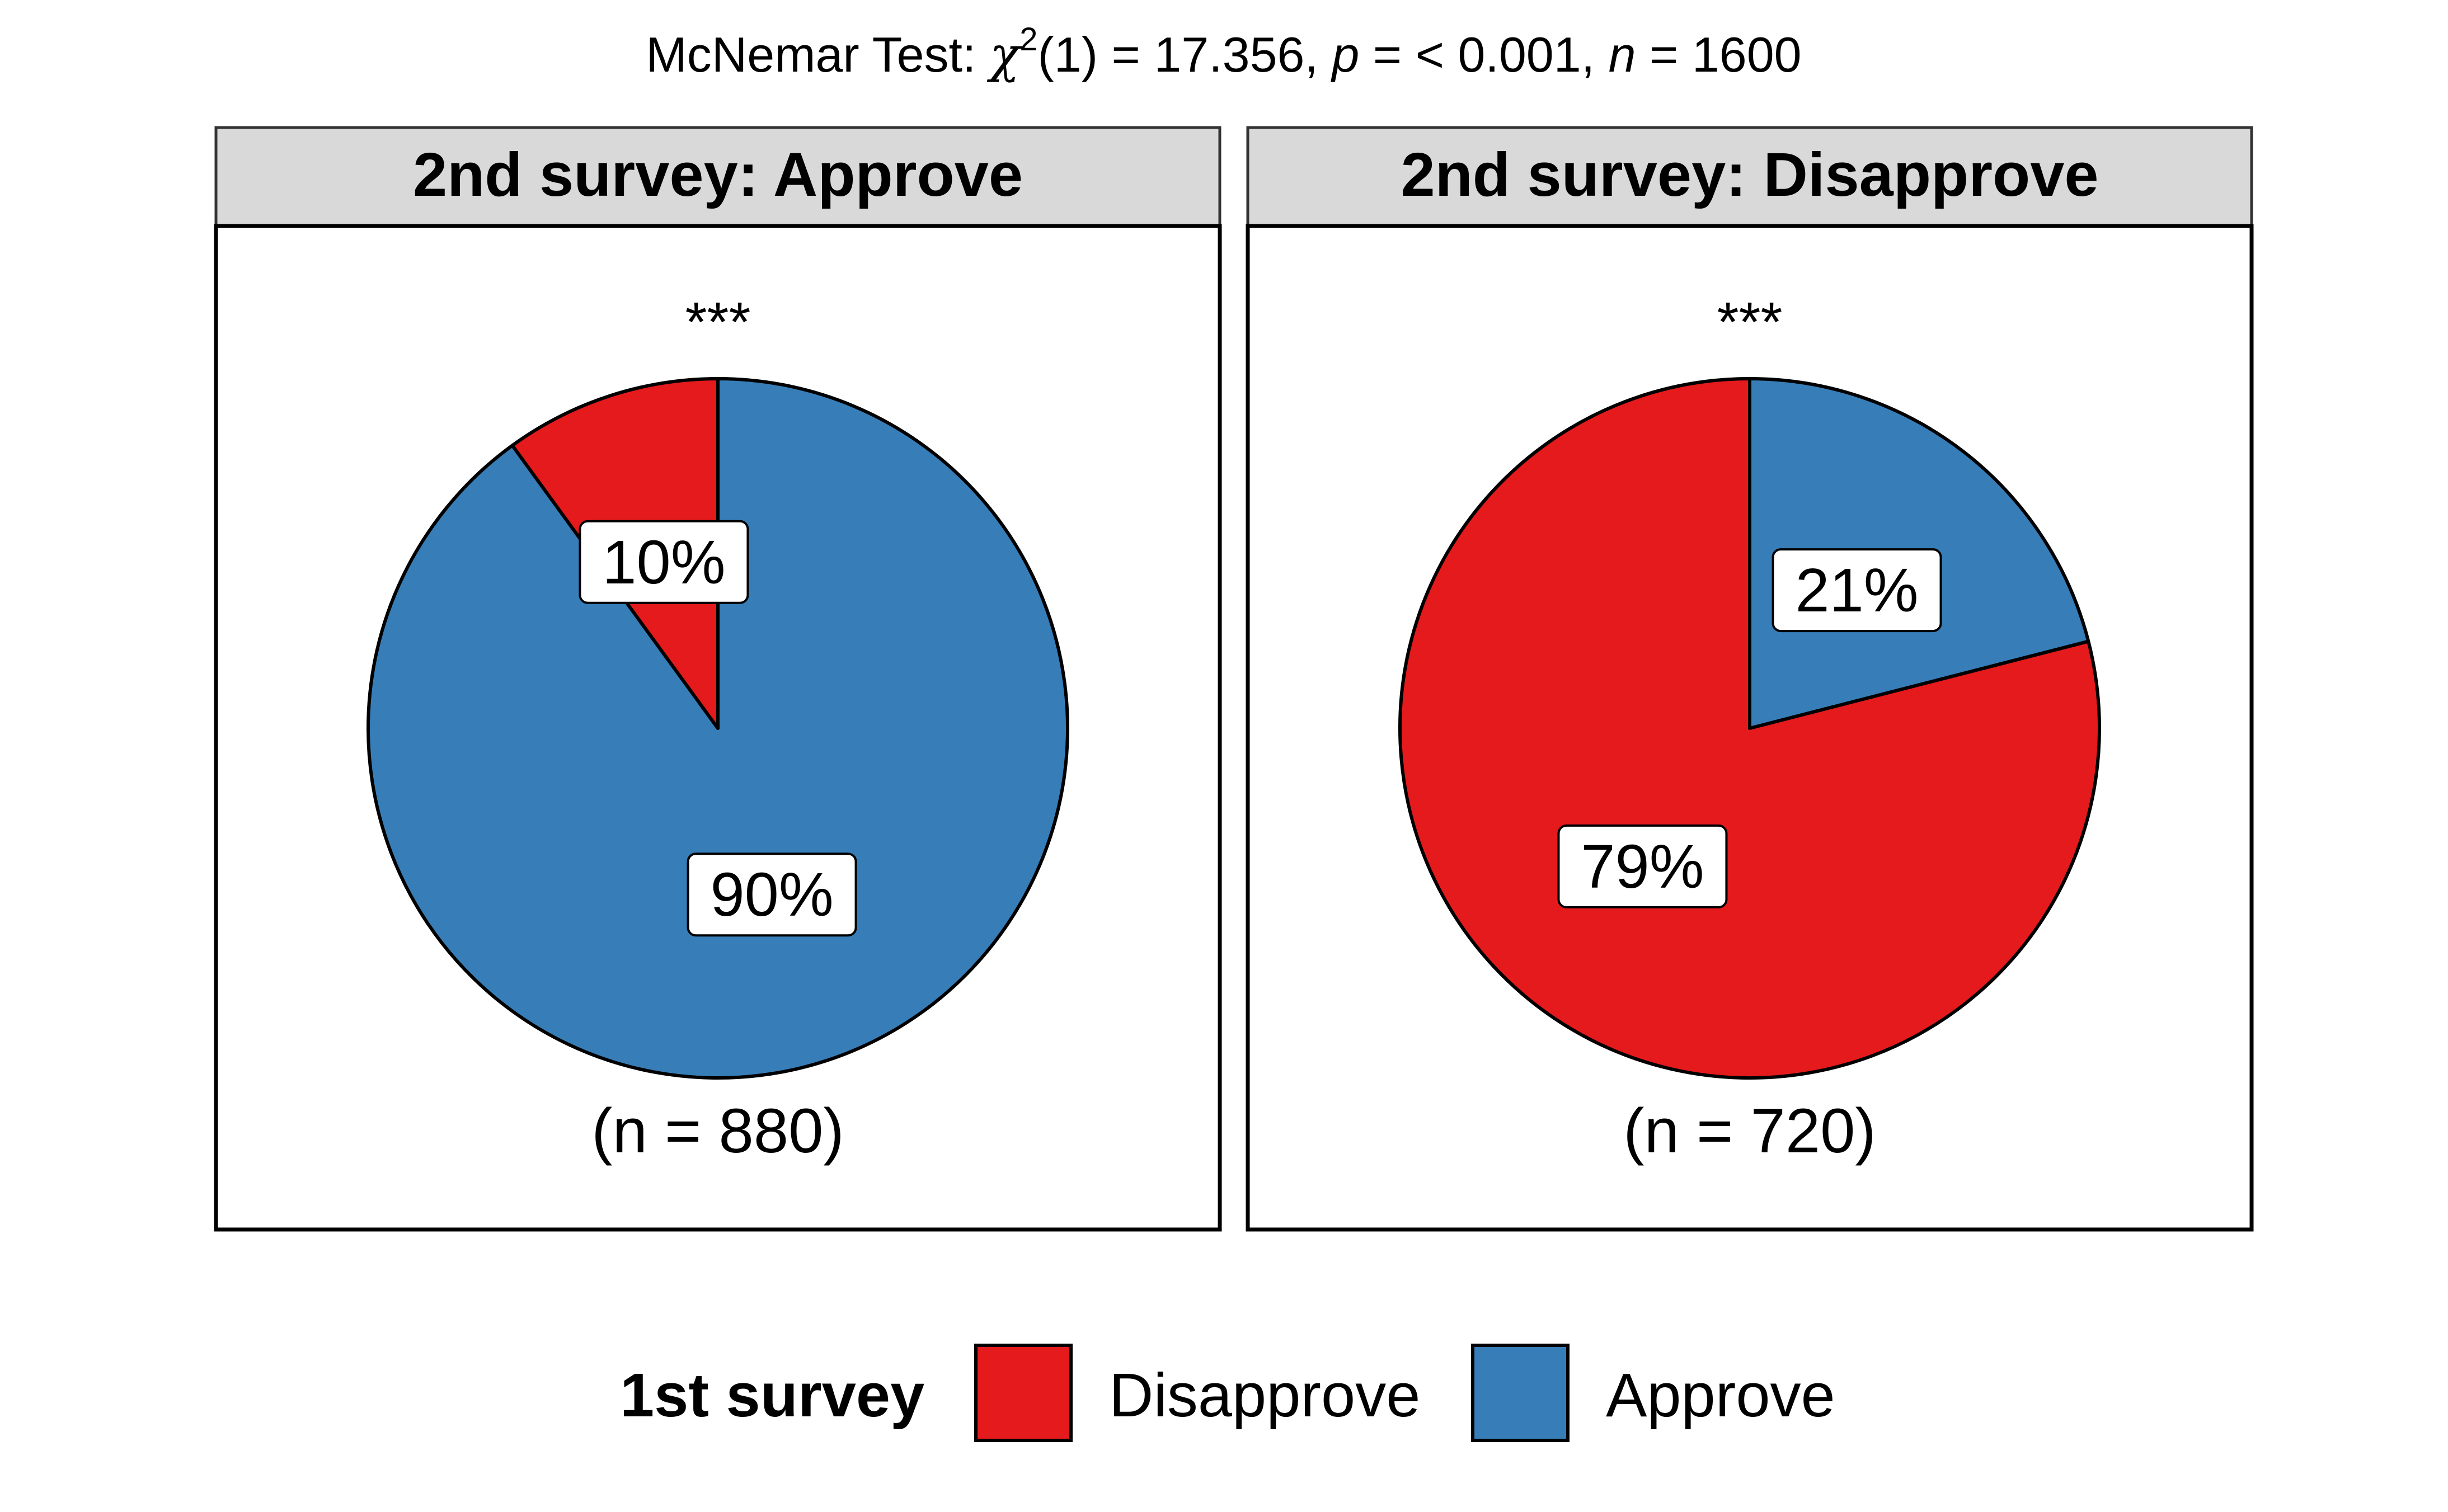 The width and height of the screenshot is (2448, 1512). What do you see at coordinates (1483, 54) in the screenshot?
I see `subtitle-p-value: = < 0.001,` at bounding box center [1483, 54].